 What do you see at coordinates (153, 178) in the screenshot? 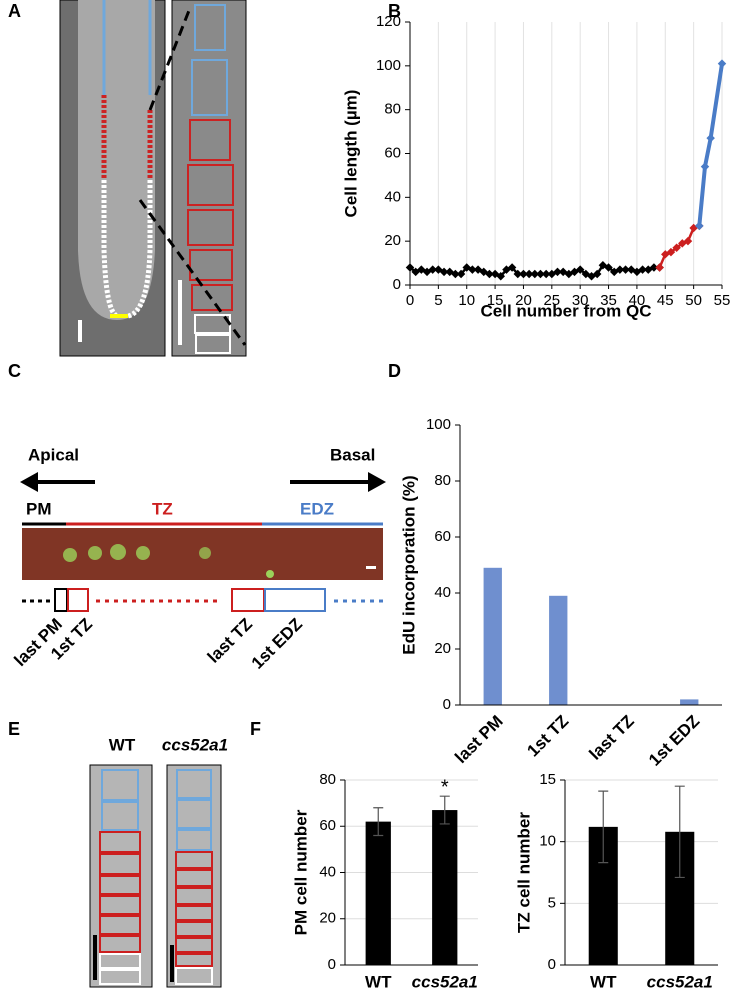
I see `micrograph-a` at bounding box center [153, 178].